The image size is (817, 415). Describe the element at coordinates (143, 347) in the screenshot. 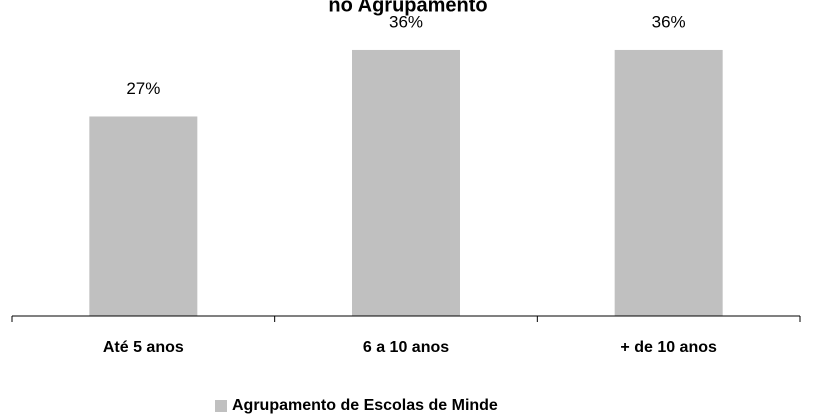

I see `x-tick-label: Até 5 anos` at that location.